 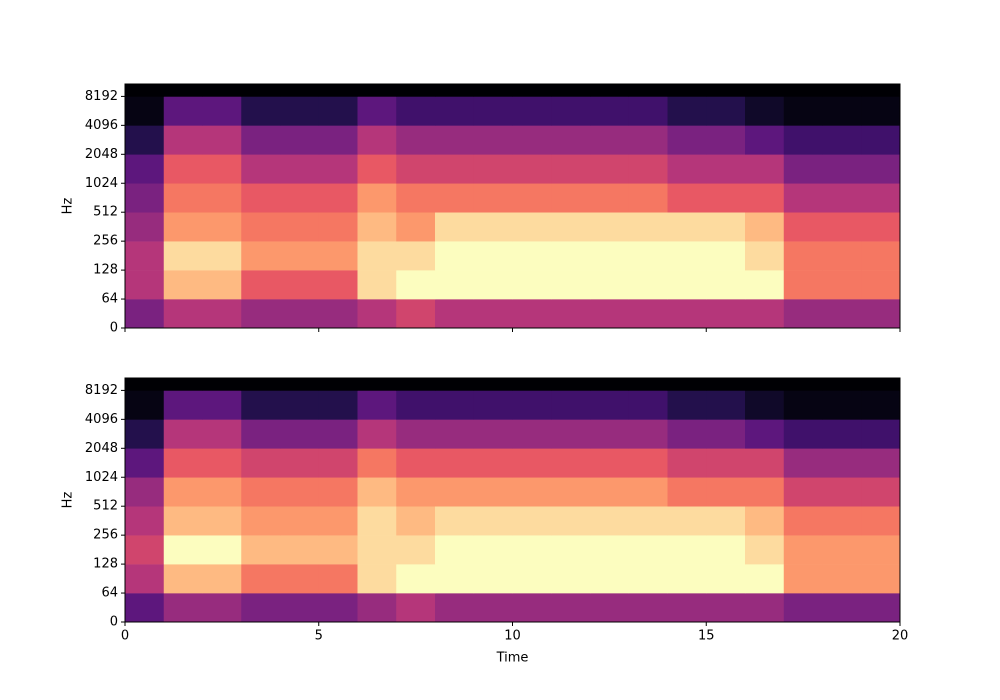 I want to click on y-tick-label: 8192, so click(x=101, y=390).